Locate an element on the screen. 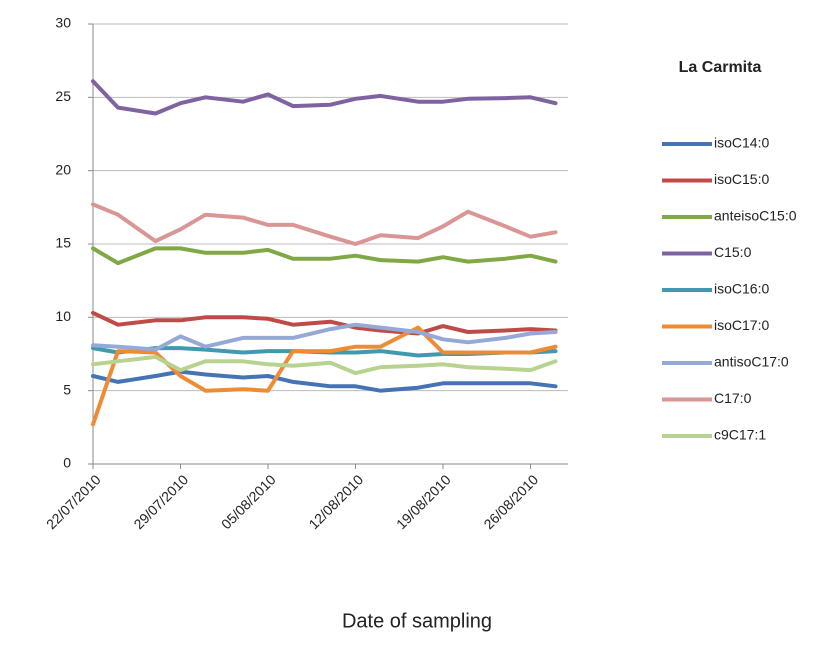 The image size is (833, 659). y-tick-label: 20 is located at coordinates (63, 169).